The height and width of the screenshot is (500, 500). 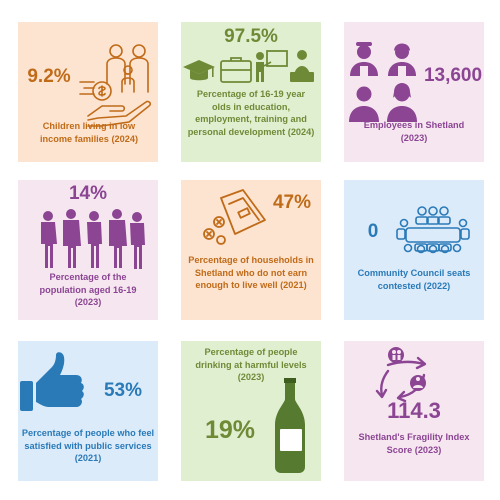 What do you see at coordinates (52, 381) in the screenshot?
I see `thumbs-up-icon` at bounding box center [52, 381].